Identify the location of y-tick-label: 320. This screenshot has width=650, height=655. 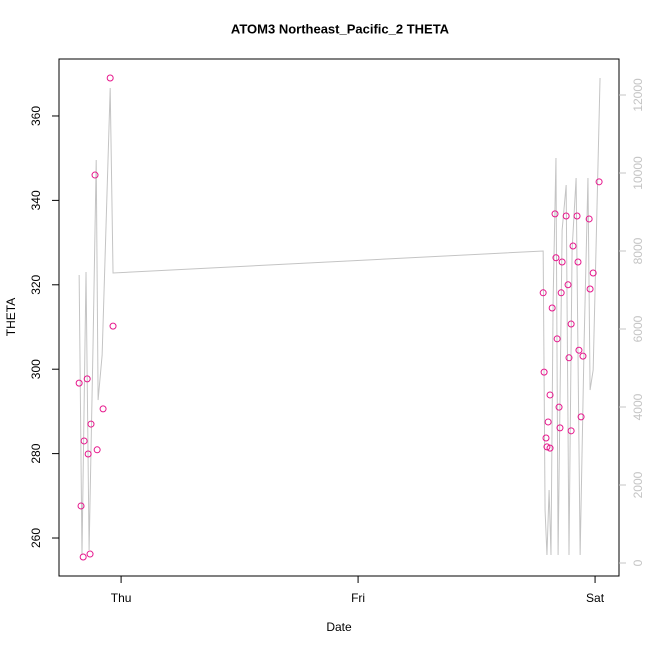
(36, 284).